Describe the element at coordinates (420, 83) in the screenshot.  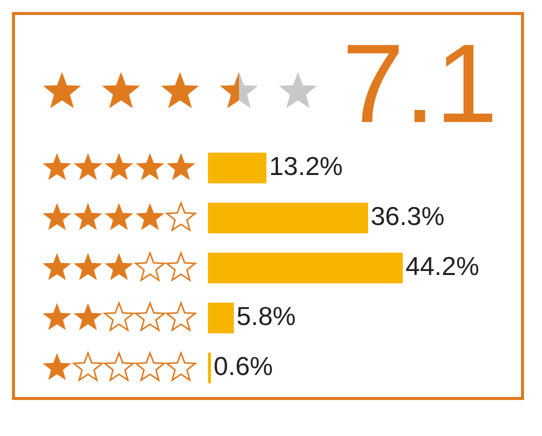
I see `annotation: 7.1` at that location.